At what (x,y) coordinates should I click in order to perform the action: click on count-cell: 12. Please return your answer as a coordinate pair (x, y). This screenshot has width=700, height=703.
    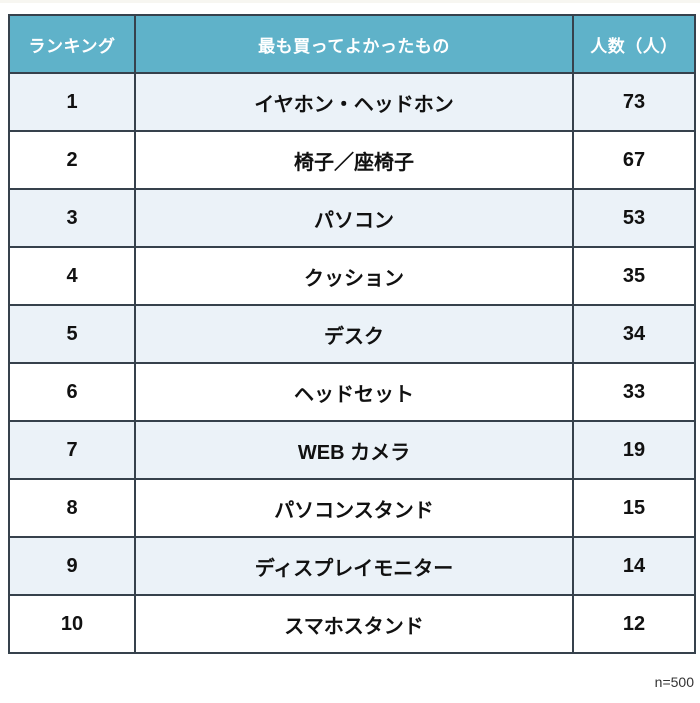
    Looking at the image, I should click on (634, 624).